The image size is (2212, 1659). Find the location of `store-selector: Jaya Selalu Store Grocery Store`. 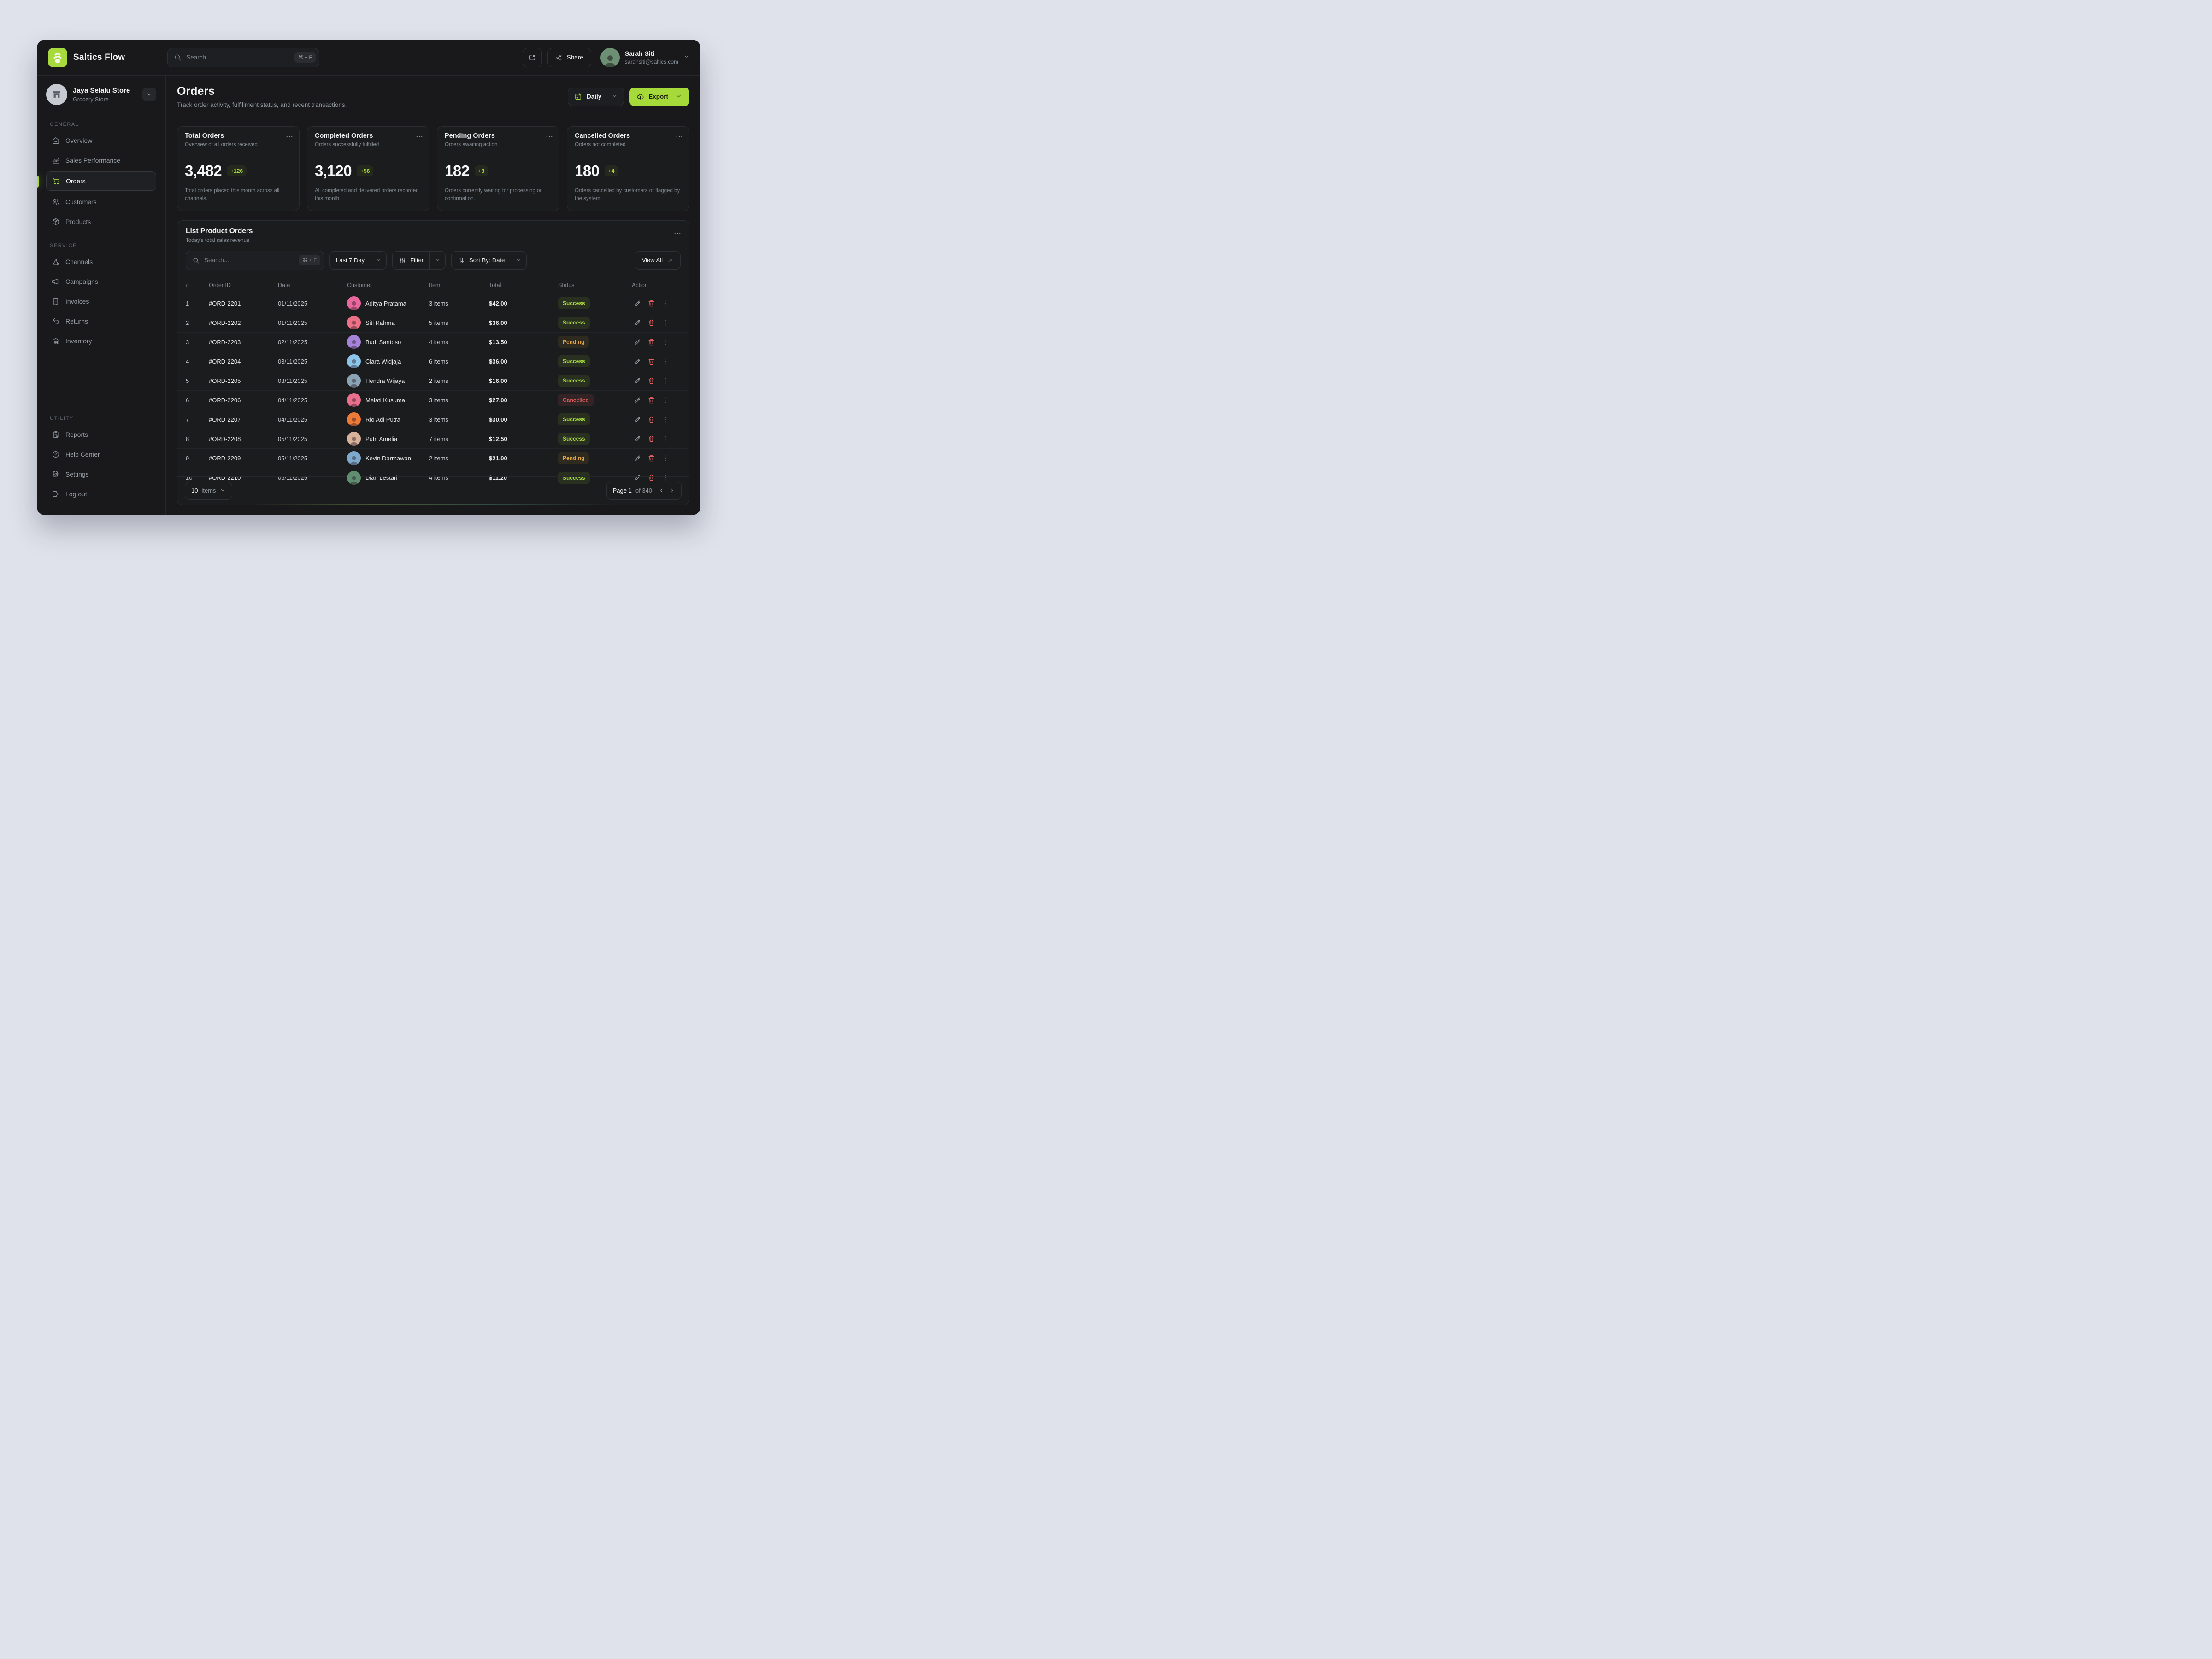

store-selector: Jaya Selalu Store Grocery Store is located at coordinates (101, 94).